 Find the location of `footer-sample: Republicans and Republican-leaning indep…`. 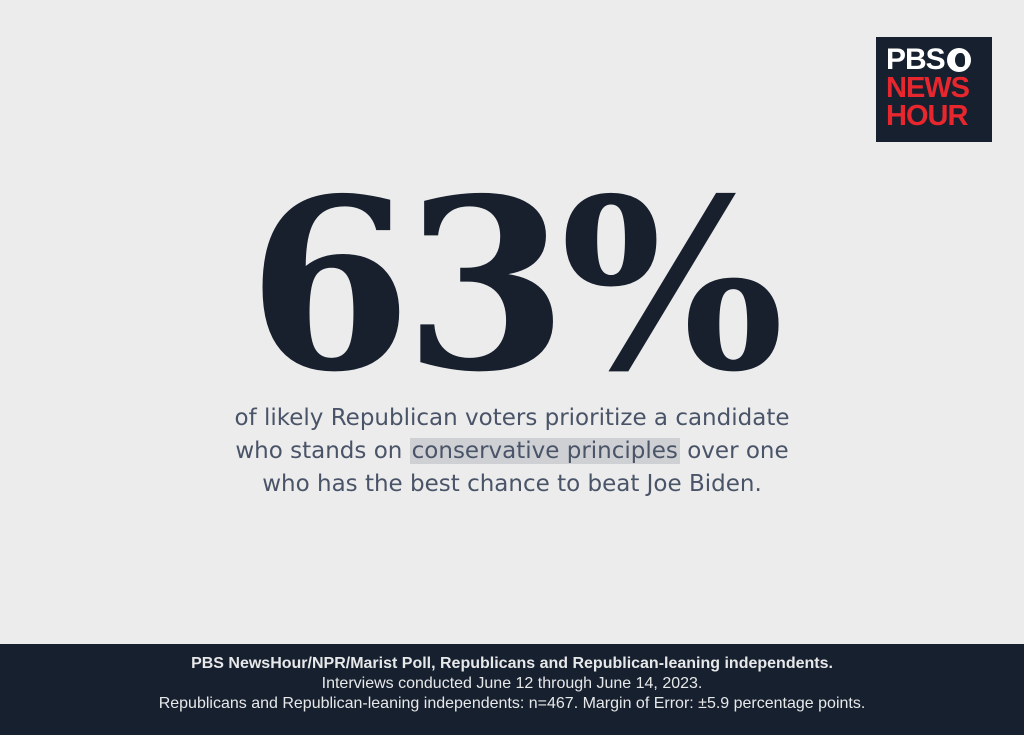

footer-sample: Republicans and Republican-leaning indep… is located at coordinates (512, 703).